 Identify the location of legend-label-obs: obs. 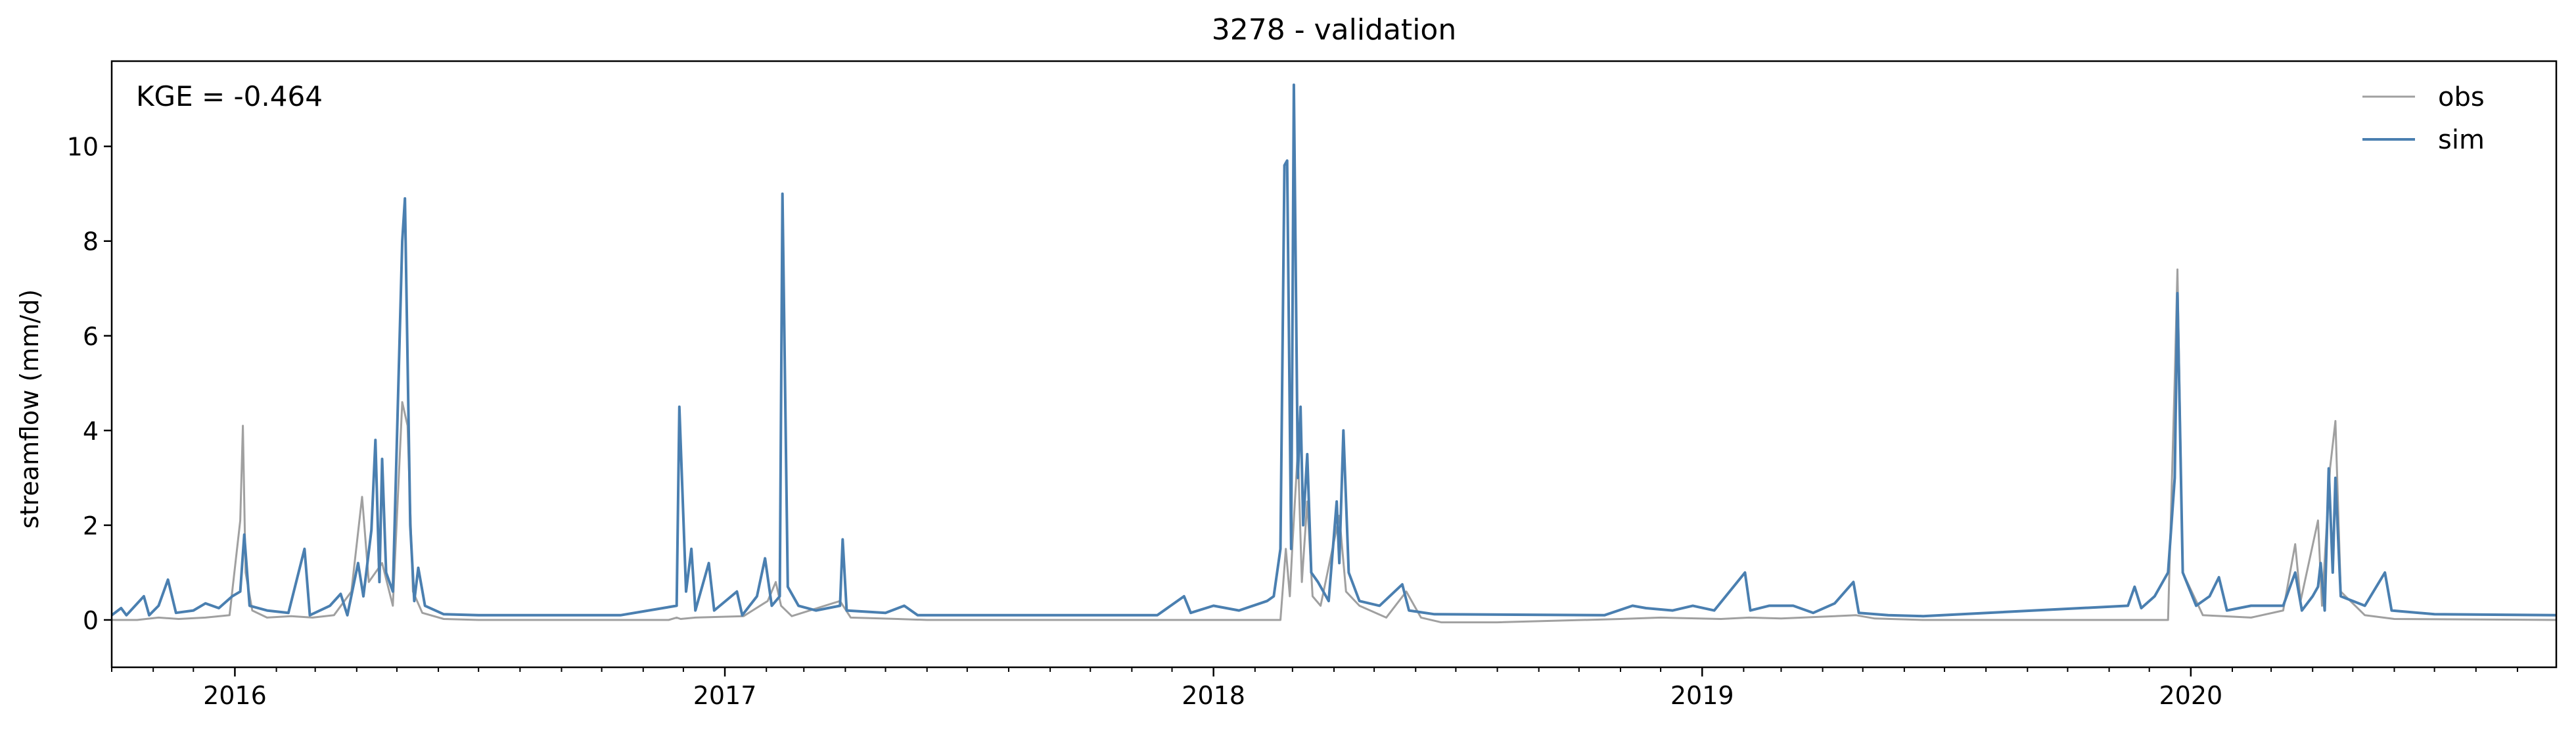
(2461, 97).